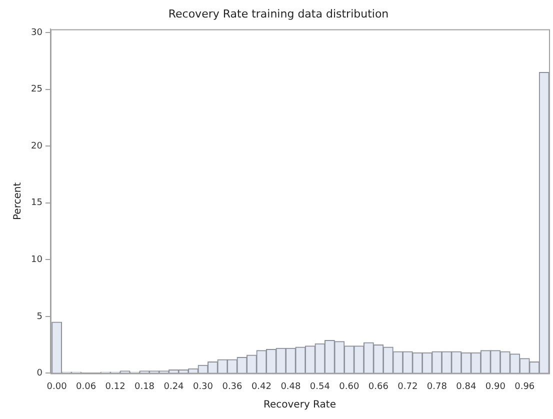  Describe the element at coordinates (495, 387) in the screenshot. I see `x-tick-label: 0.90` at that location.